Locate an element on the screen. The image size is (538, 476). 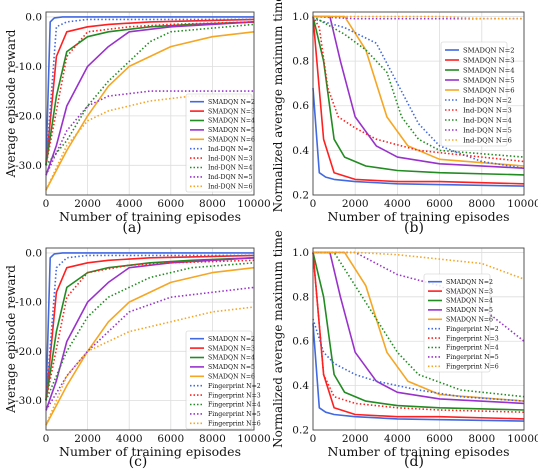
legend-entry: Ind-DQN N=6 is located at coordinates (487, 140).